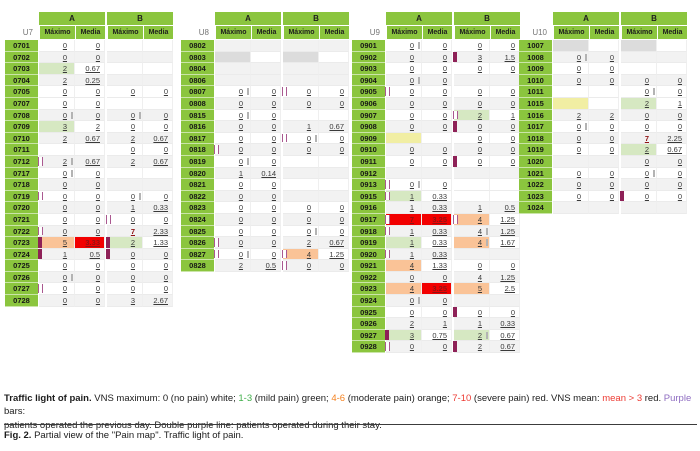 Image resolution: width=700 pixels, height=451 pixels. Describe the element at coordinates (21, 46) in the screenshot. I see `room-label: 0701` at that location.